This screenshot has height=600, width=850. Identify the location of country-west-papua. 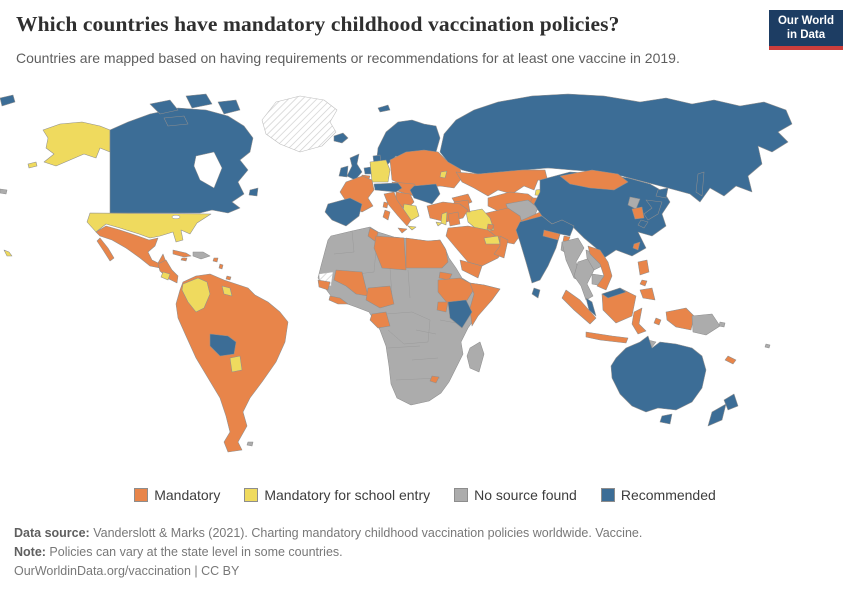
(680, 319).